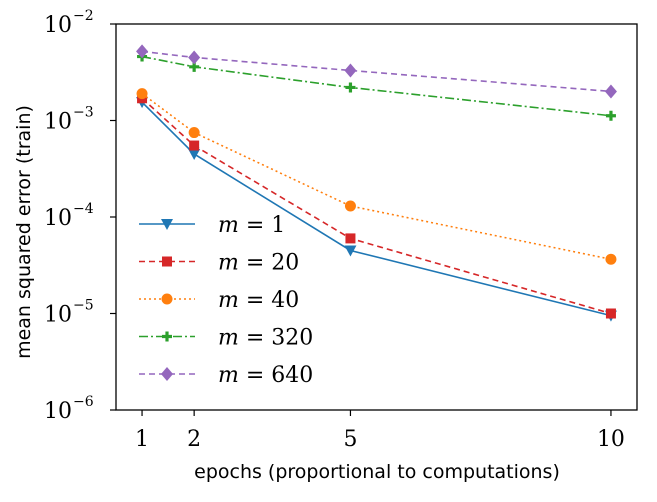 This screenshot has width=657, height=502. I want to click on y-tick-exponent: −5, so click(83, 306).